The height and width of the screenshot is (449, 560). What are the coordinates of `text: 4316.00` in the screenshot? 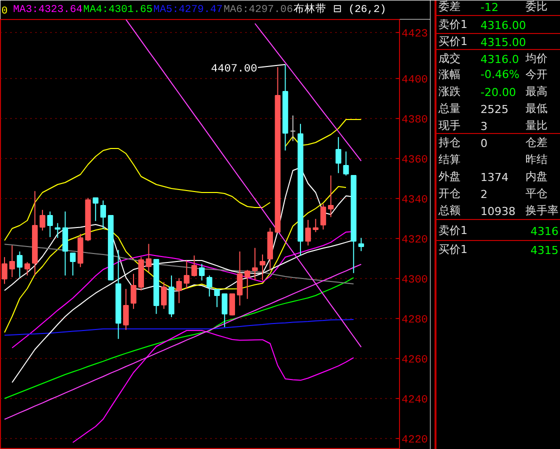 It's located at (503, 25).